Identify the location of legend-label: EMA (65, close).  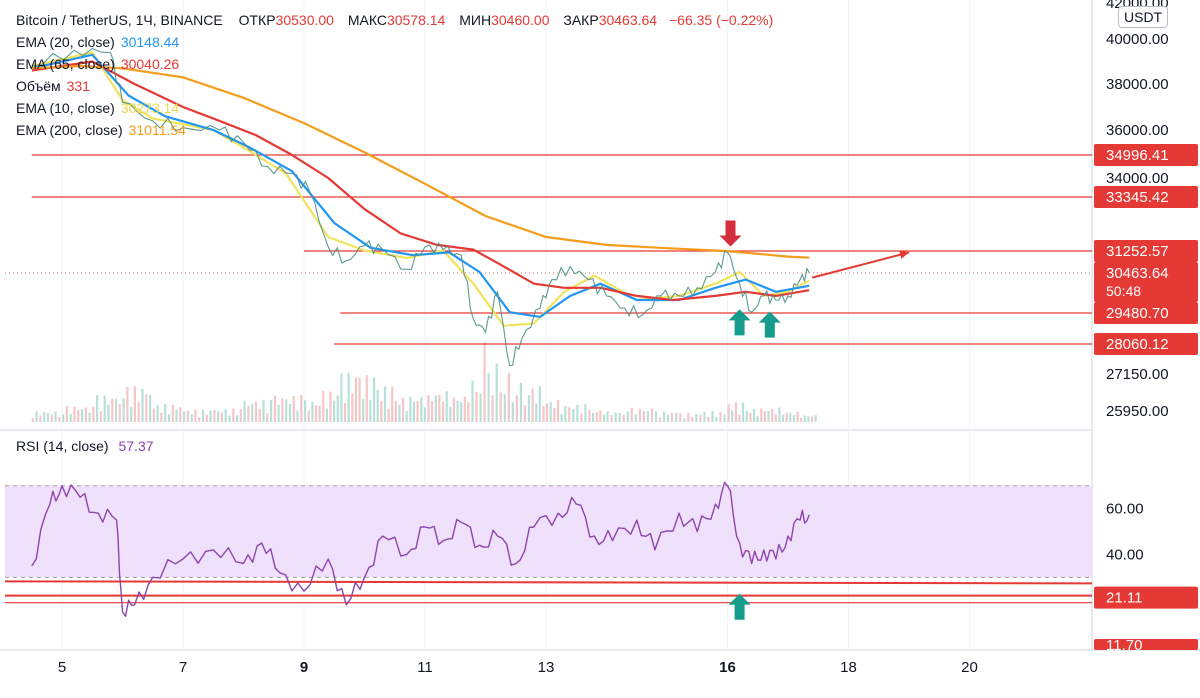
(65, 64).